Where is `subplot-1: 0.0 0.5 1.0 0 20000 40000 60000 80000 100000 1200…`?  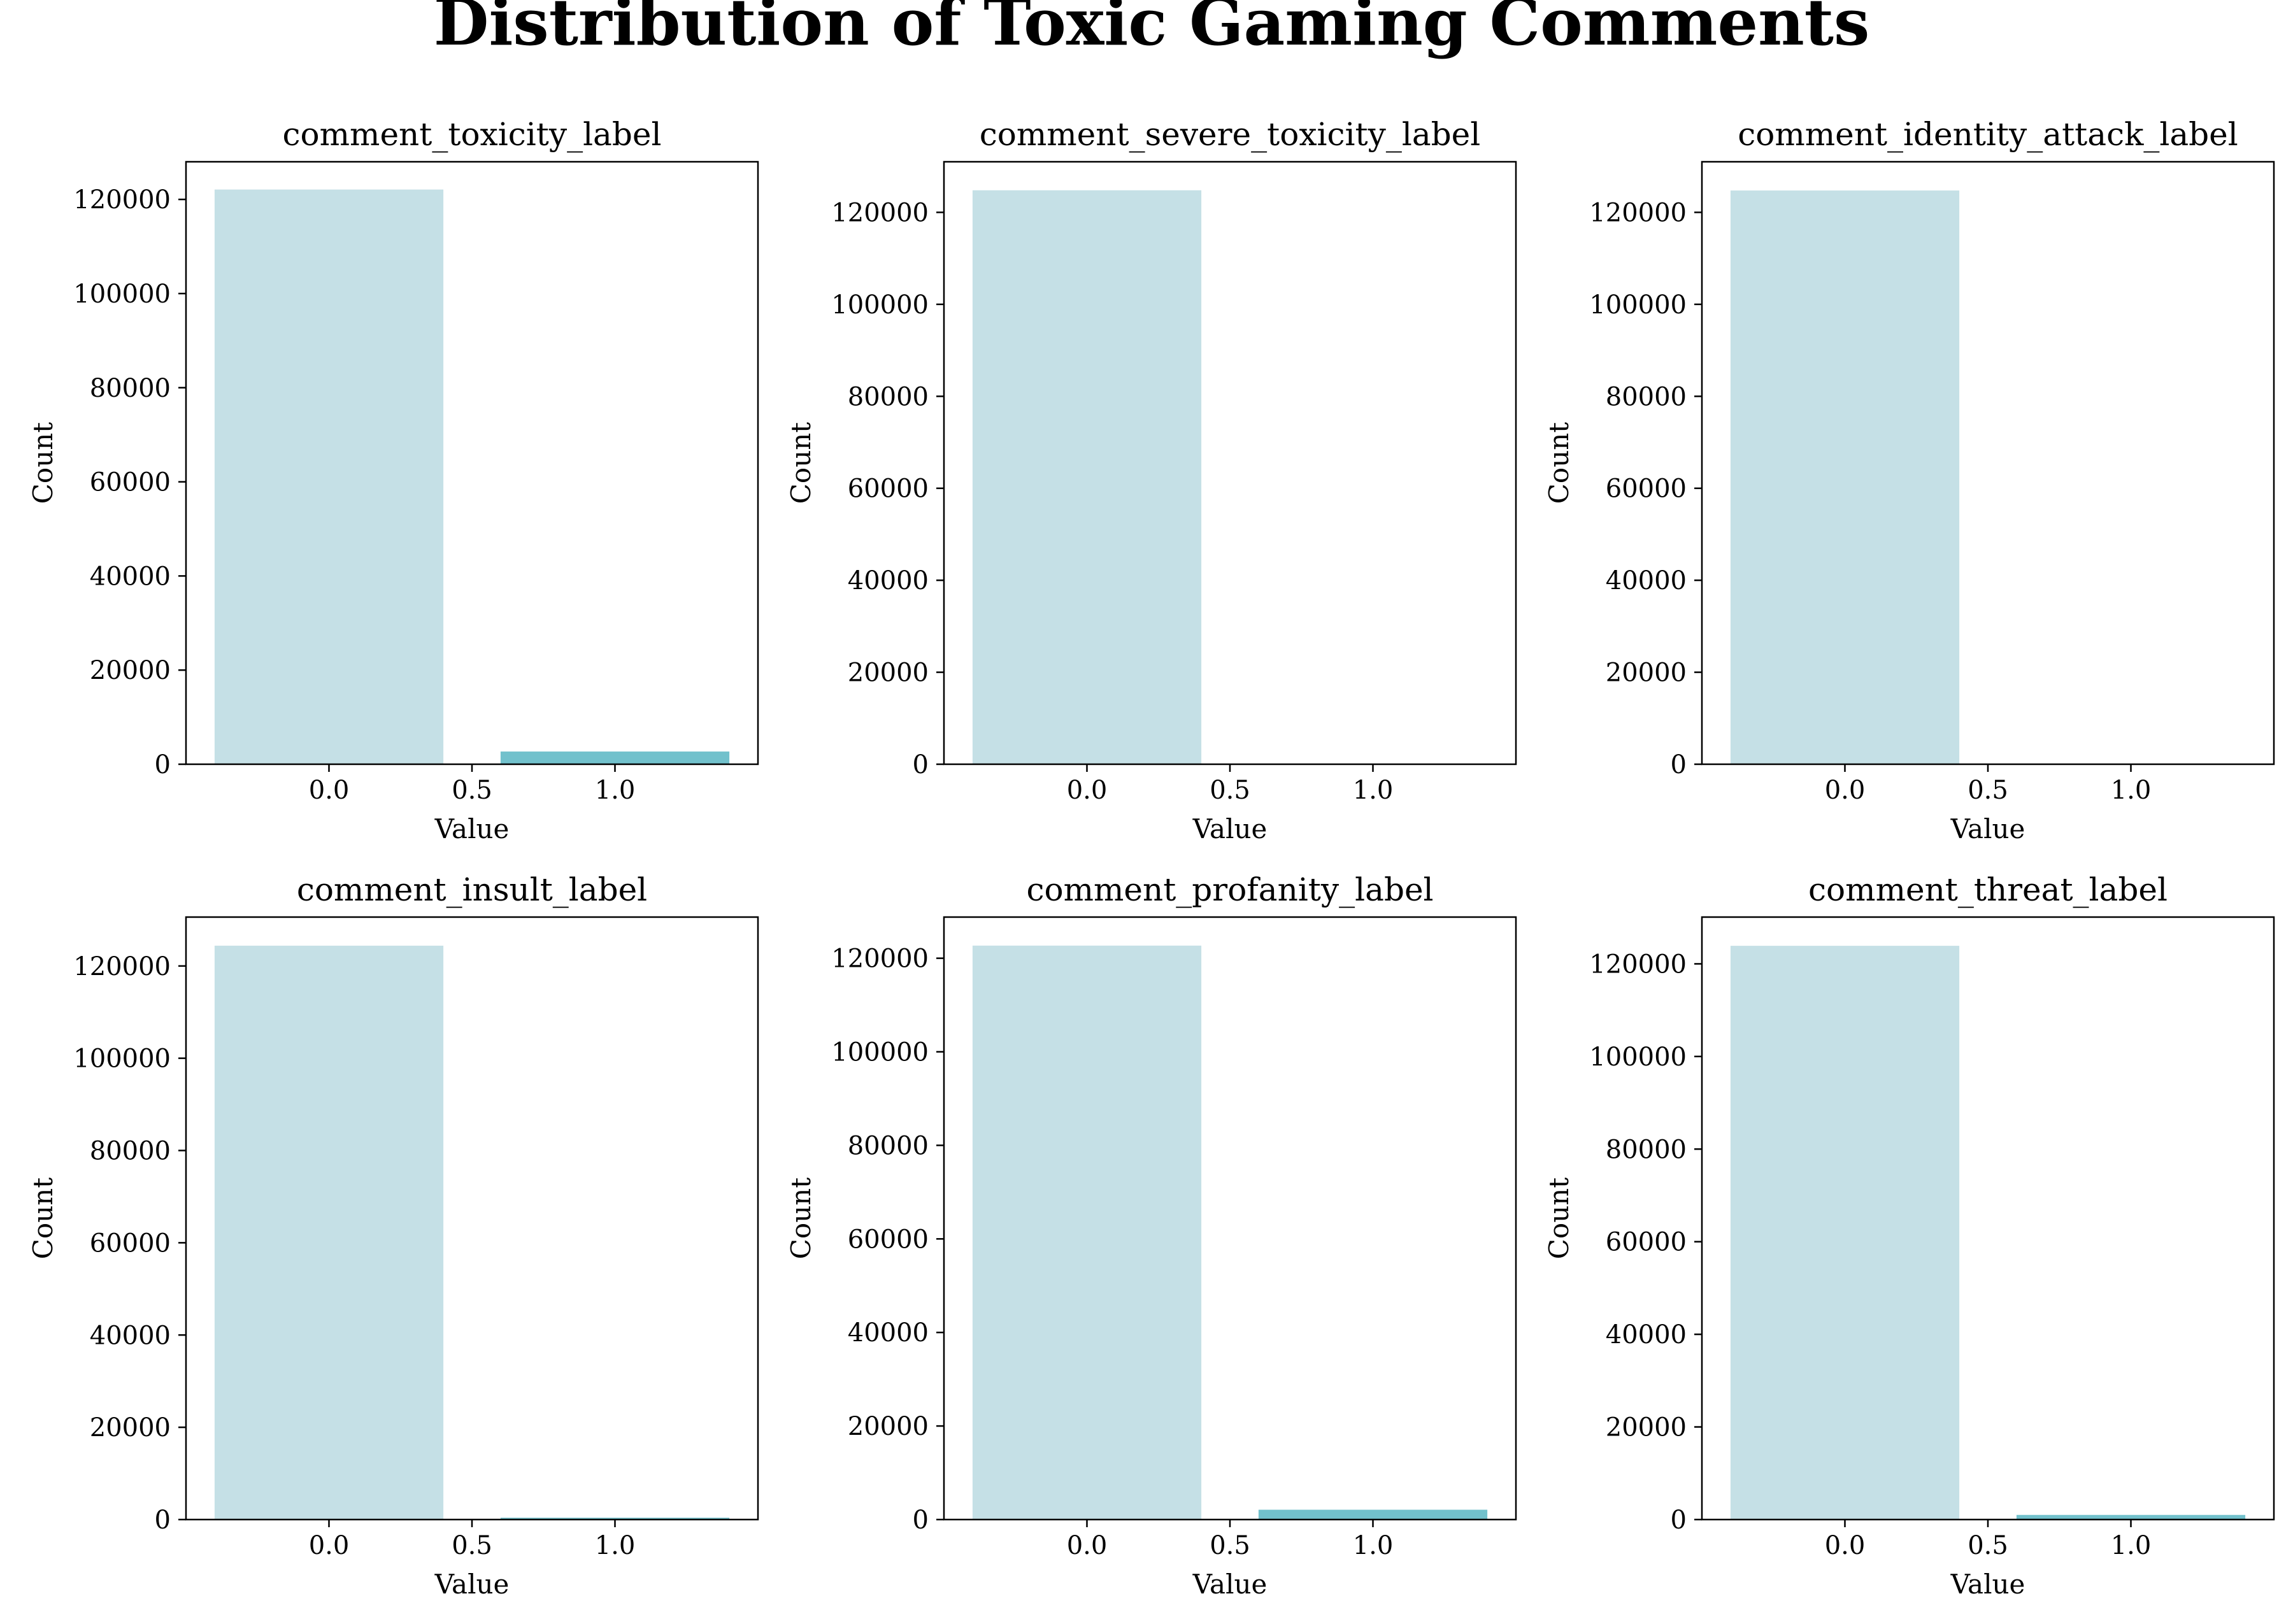 subplot-1: 0.0 0.5 1.0 0 20000 40000 60000 80000 100000 1200… is located at coordinates (393, 480).